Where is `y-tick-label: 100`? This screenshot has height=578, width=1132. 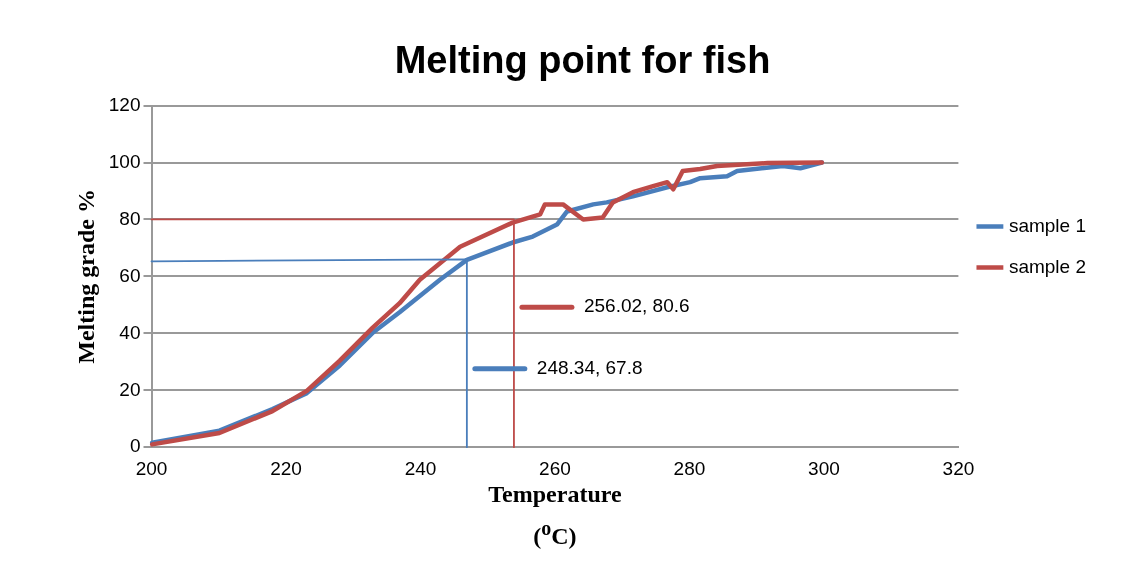 y-tick-label: 100 is located at coordinates (124, 161).